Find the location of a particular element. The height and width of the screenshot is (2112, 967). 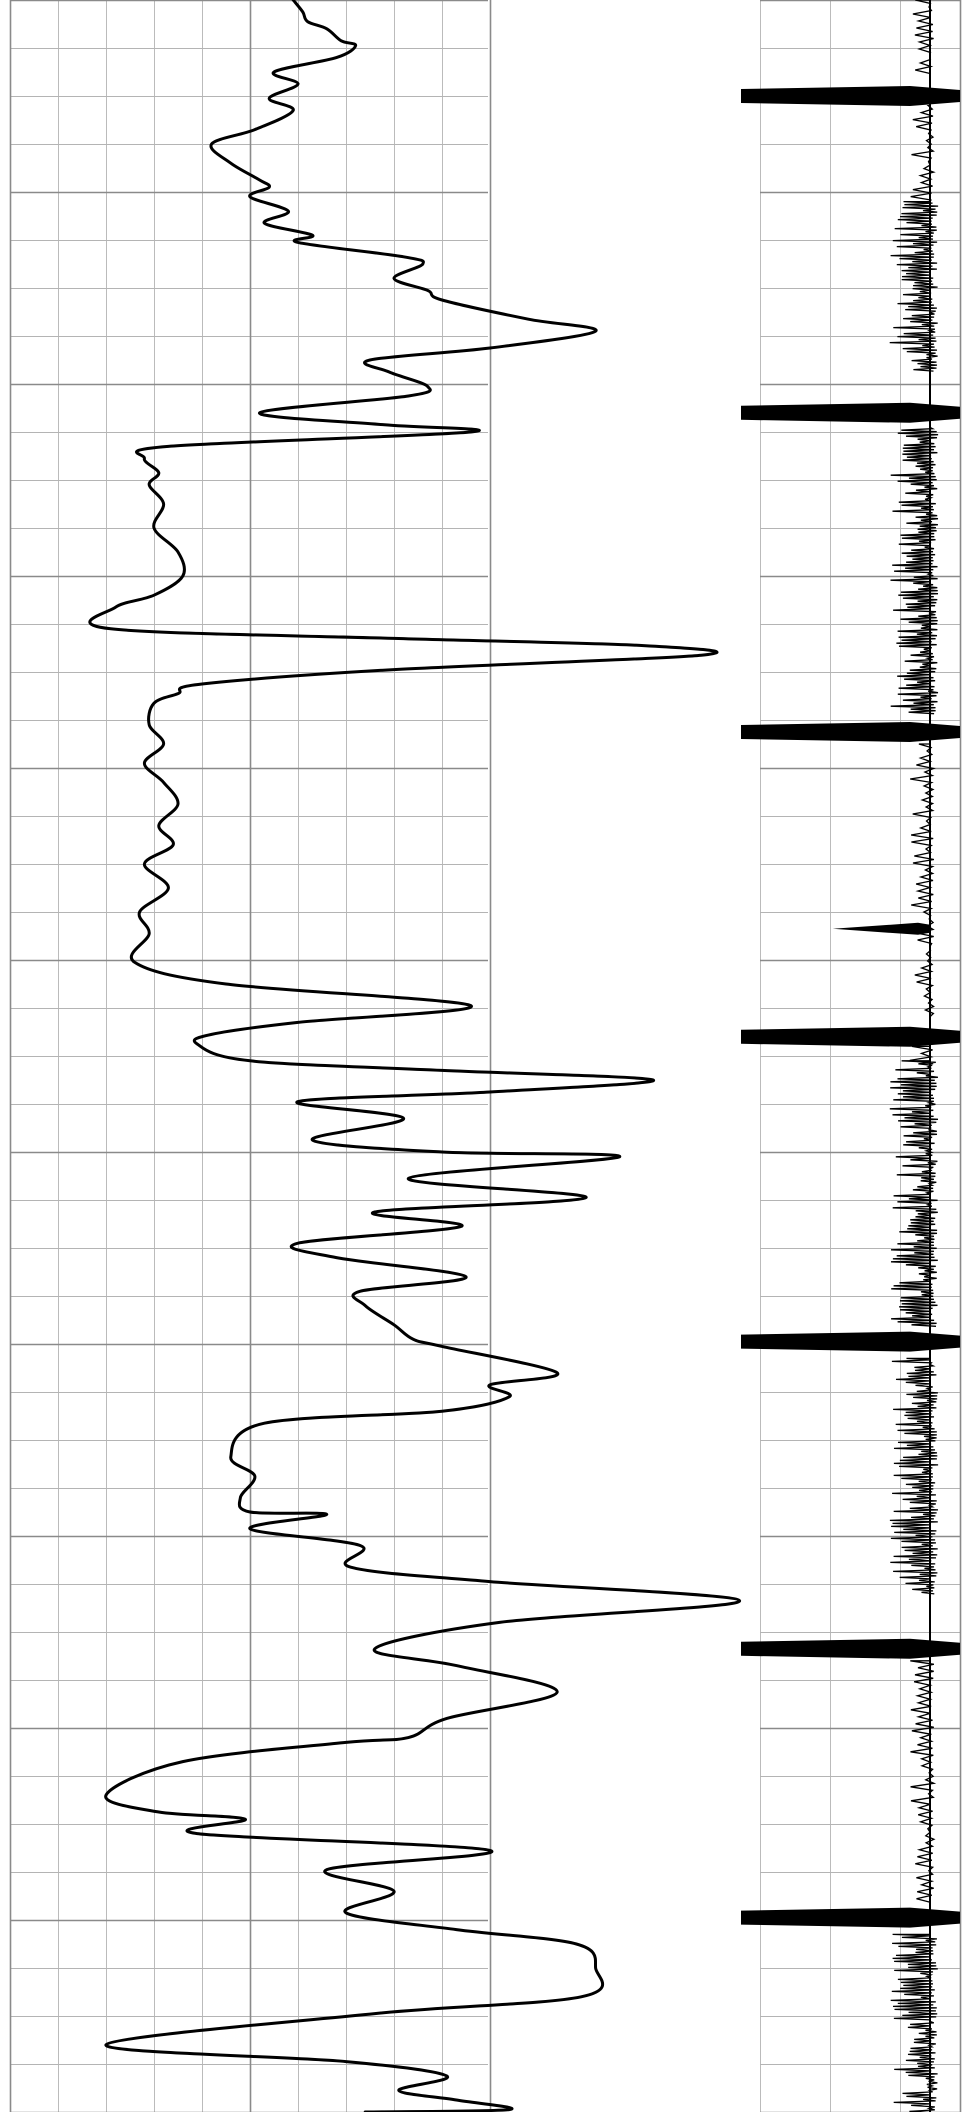

minor-spike-mark is located at coordinates (881, 928).